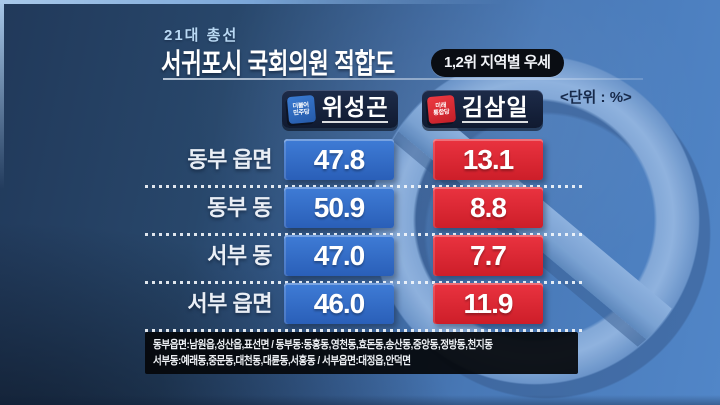 This screenshot has width=720, height=405. Describe the element at coordinates (403, 79) in the screenshot. I see `title-underline` at that location.